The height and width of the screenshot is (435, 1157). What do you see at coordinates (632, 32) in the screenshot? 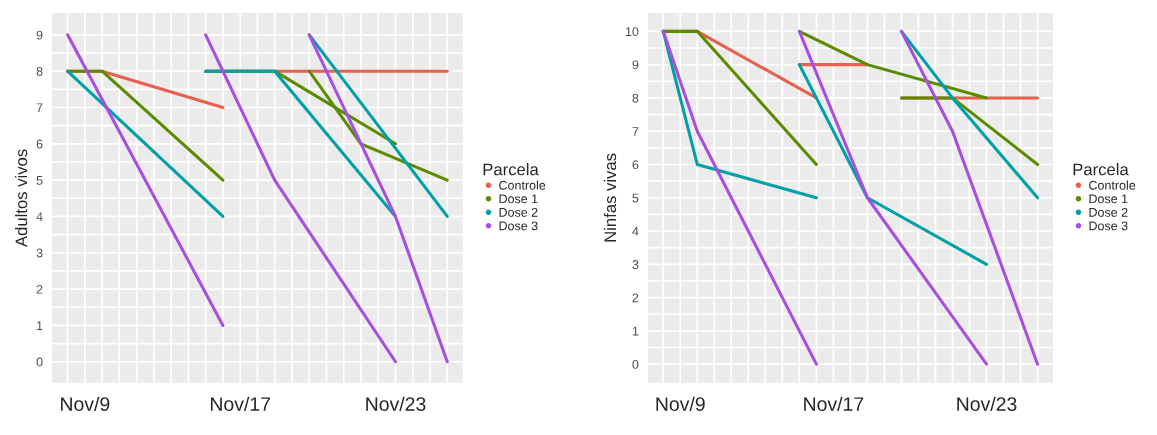
I see `y-tick-label: 10` at bounding box center [632, 32].